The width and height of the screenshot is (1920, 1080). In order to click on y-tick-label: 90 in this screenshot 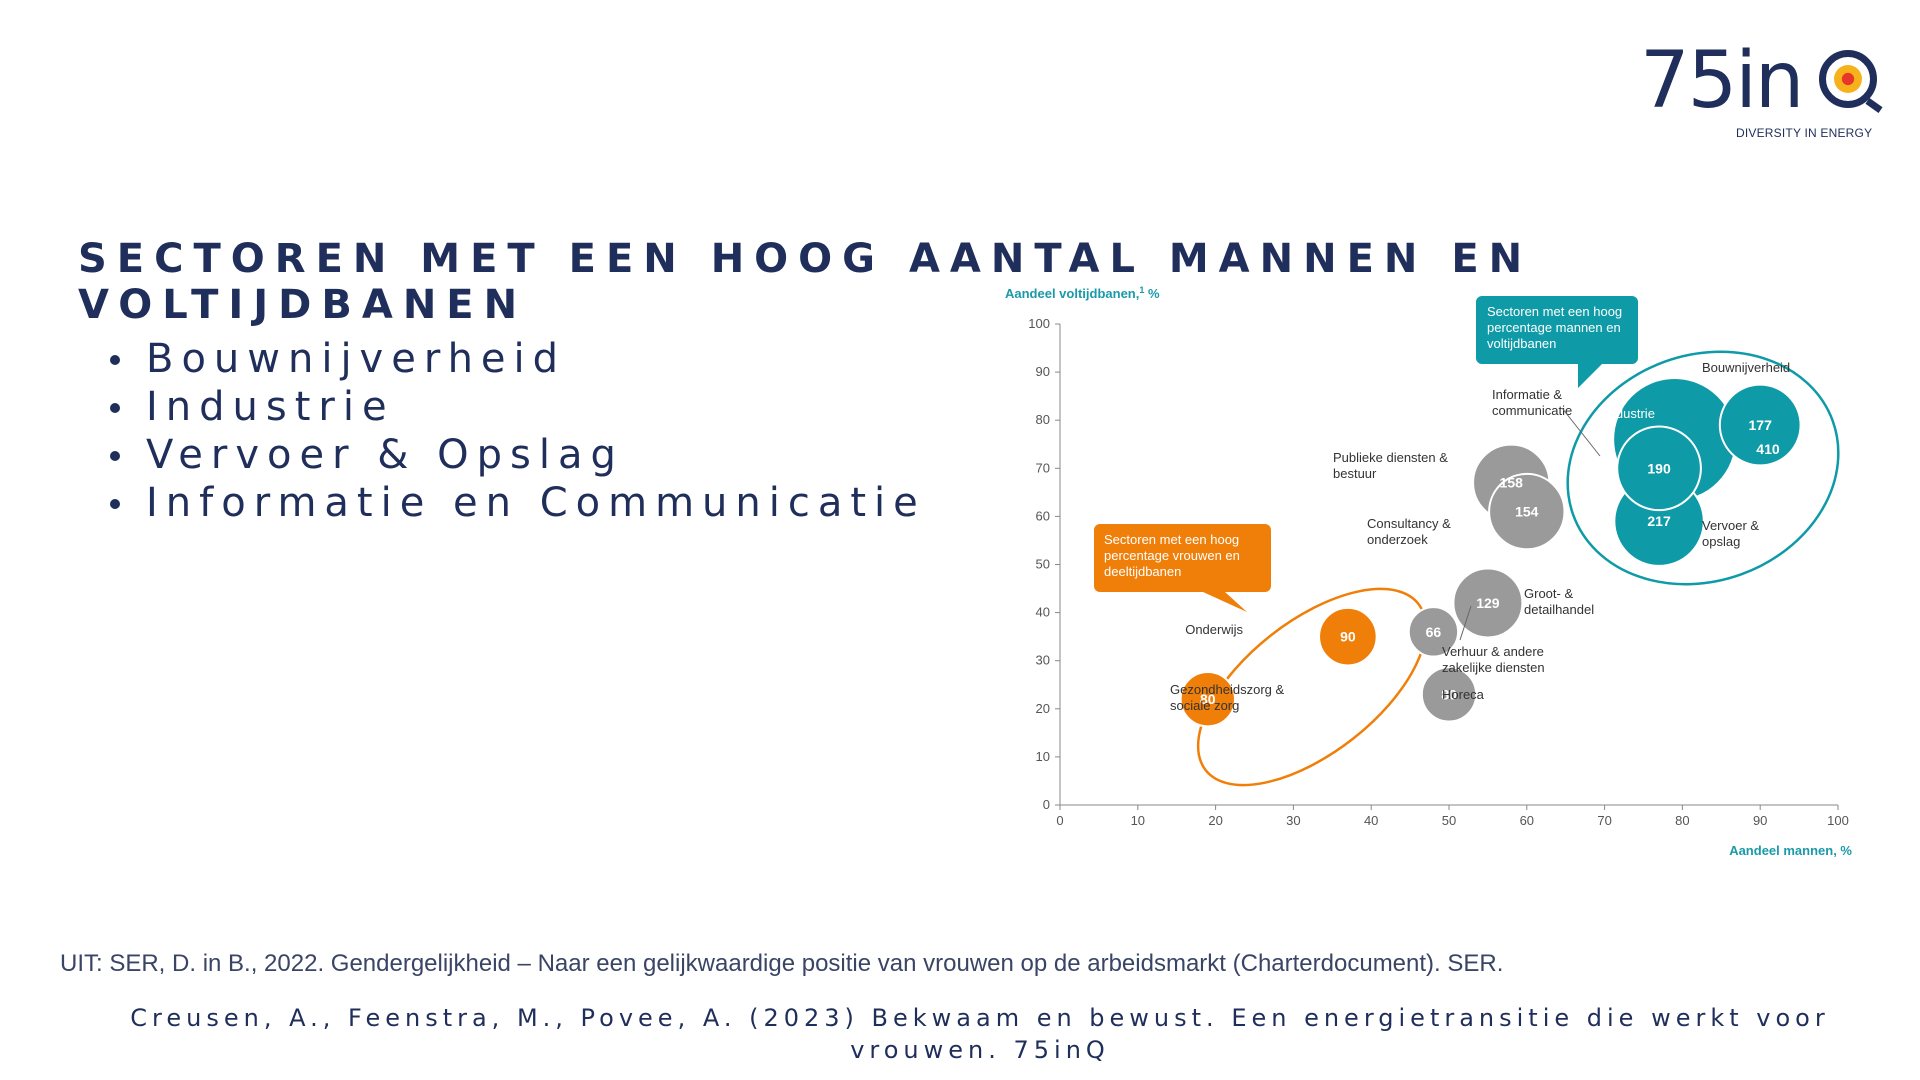, I will do `click(1043, 371)`.